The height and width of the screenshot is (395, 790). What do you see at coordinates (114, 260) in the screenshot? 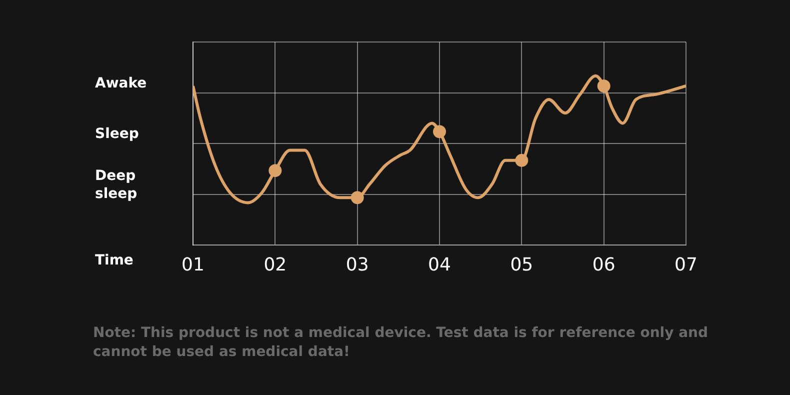
I see `x-axis-title: Time` at bounding box center [114, 260].